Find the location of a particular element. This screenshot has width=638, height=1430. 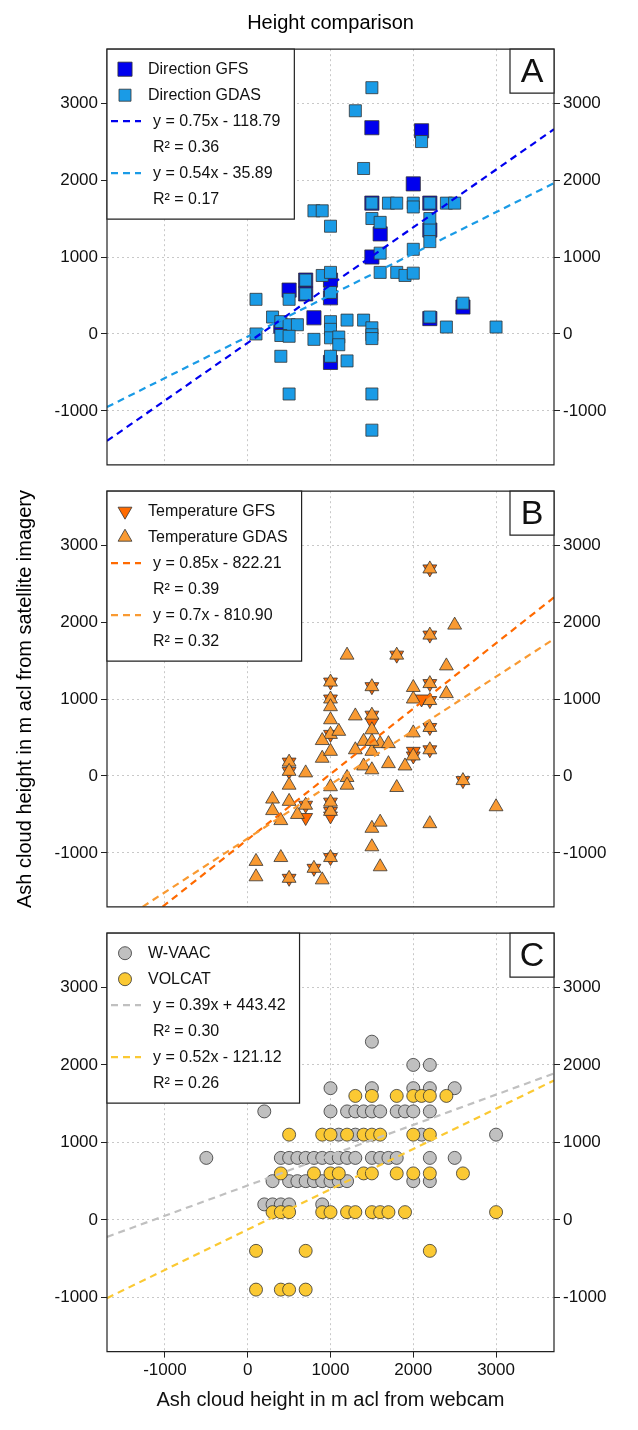

chart-title: Height comparison is located at coordinates (330, 22).